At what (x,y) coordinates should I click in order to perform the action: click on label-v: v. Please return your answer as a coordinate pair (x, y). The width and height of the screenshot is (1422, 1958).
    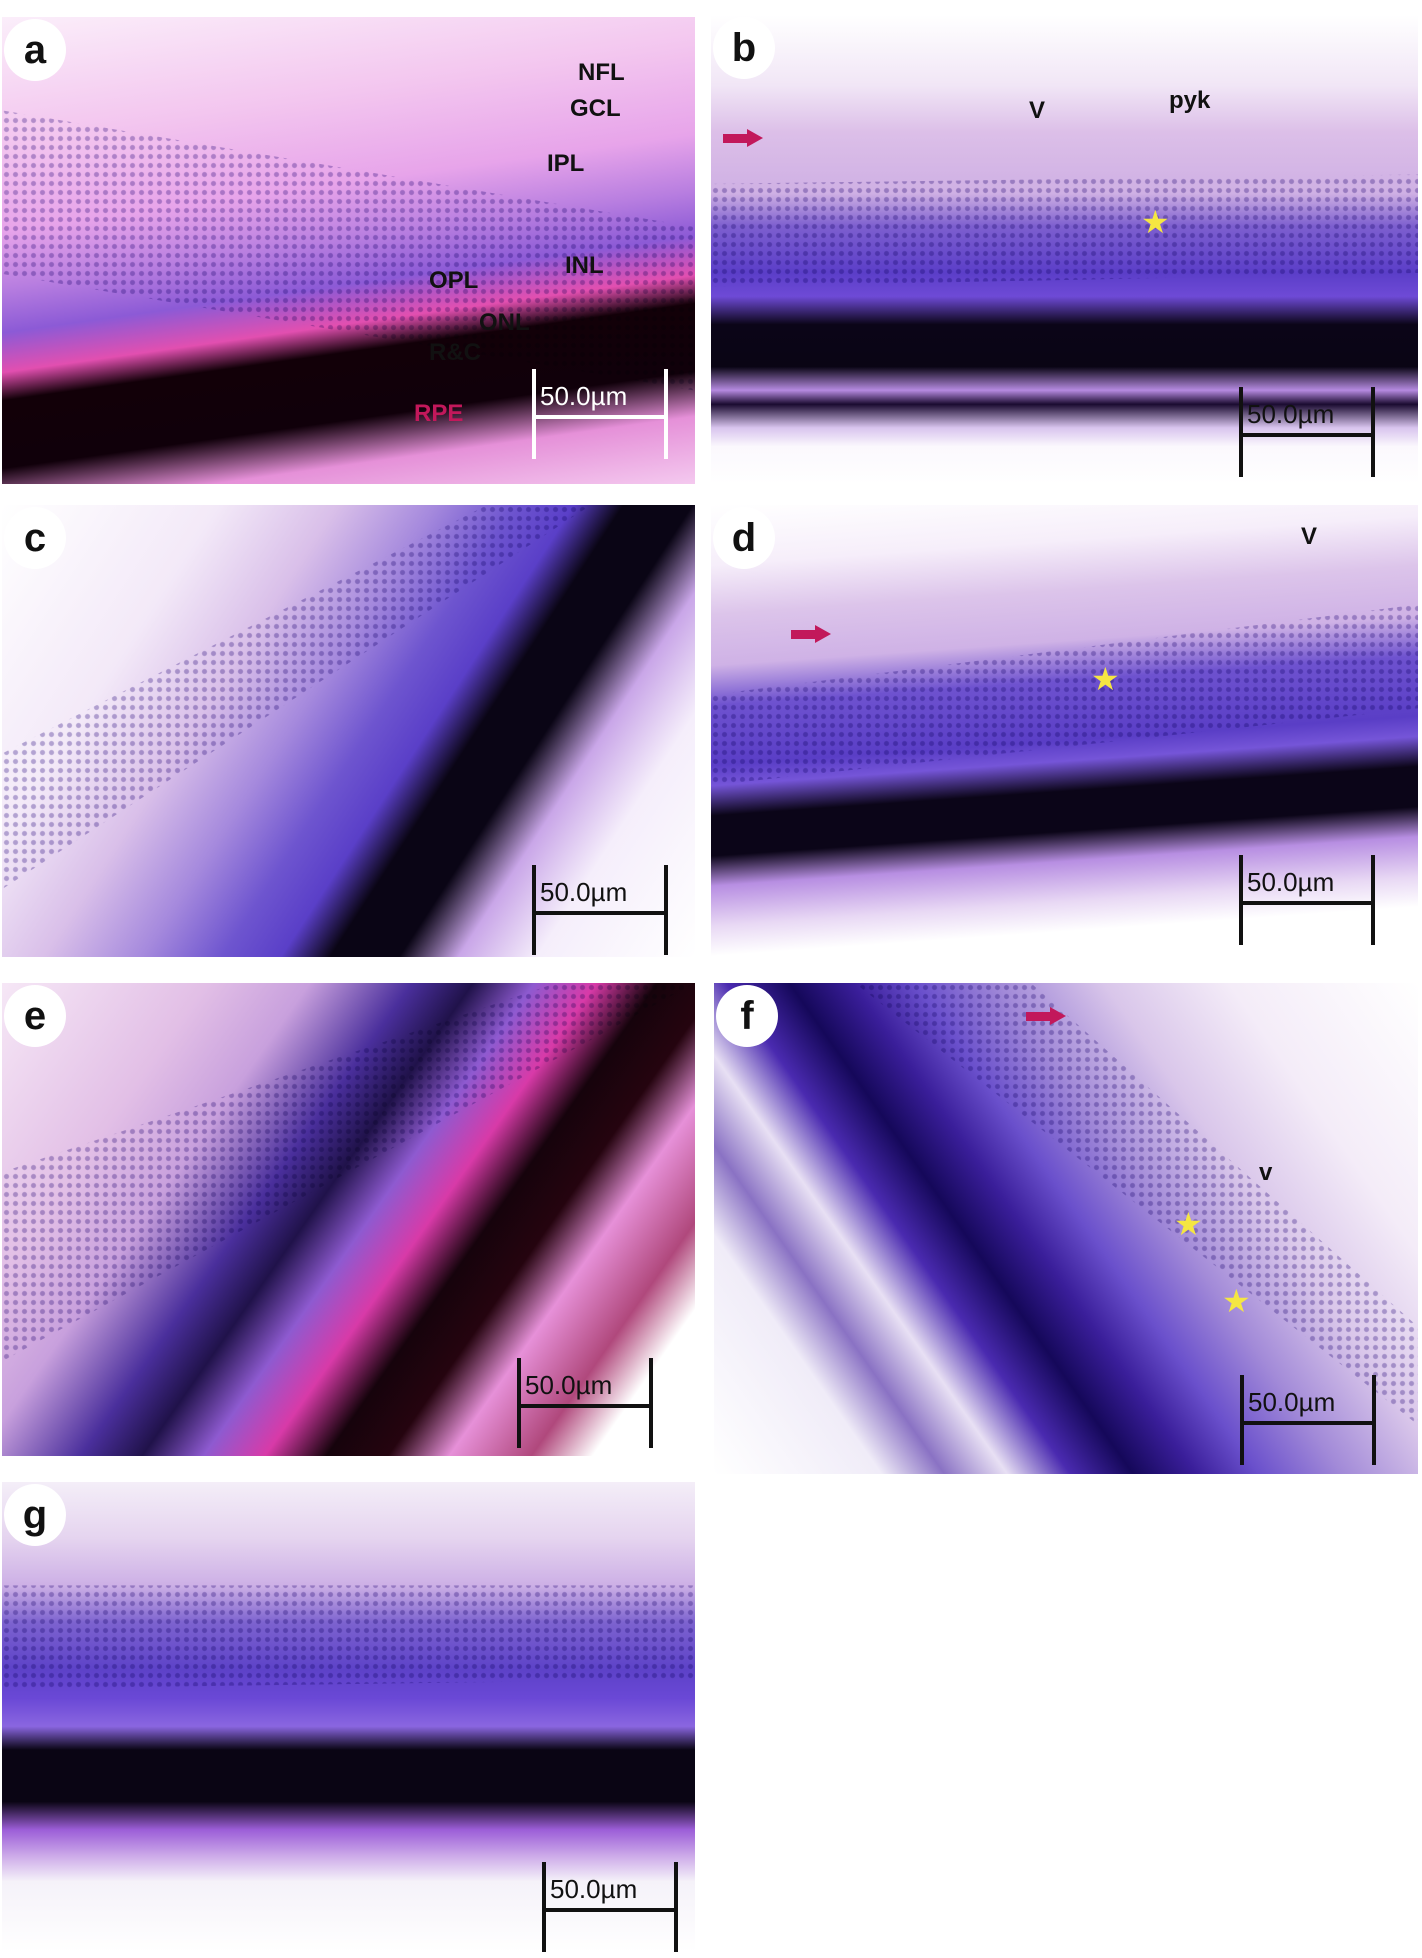
    Looking at the image, I should click on (1266, 1172).